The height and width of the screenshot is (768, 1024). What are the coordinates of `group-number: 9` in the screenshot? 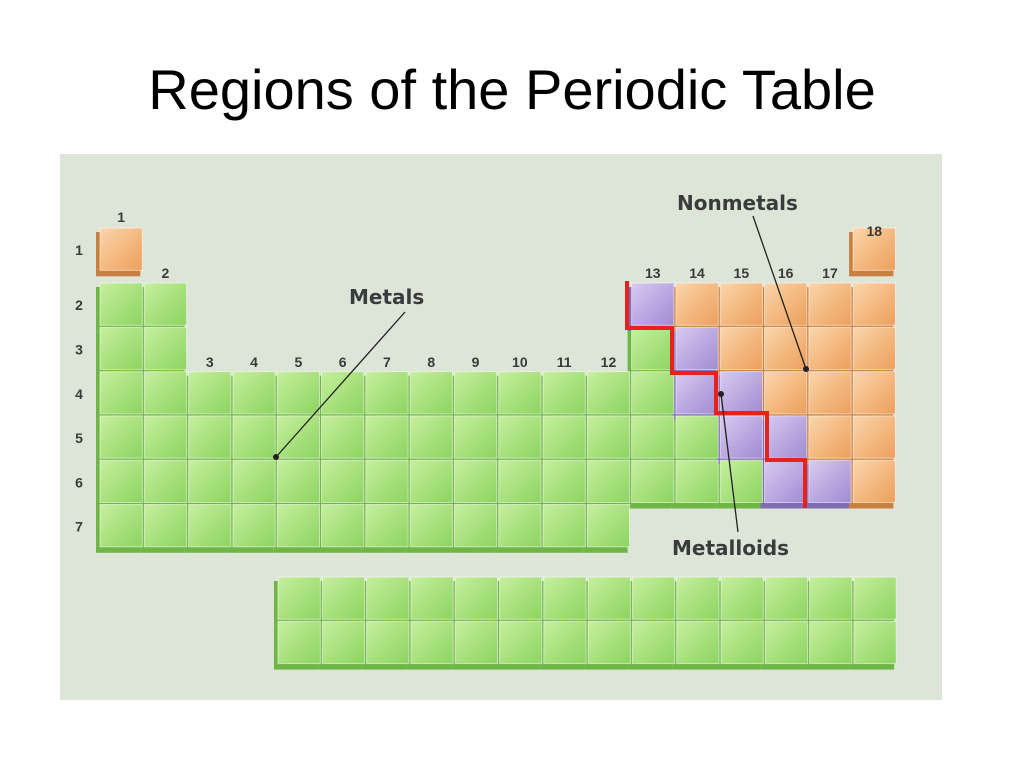 It's located at (476, 362).